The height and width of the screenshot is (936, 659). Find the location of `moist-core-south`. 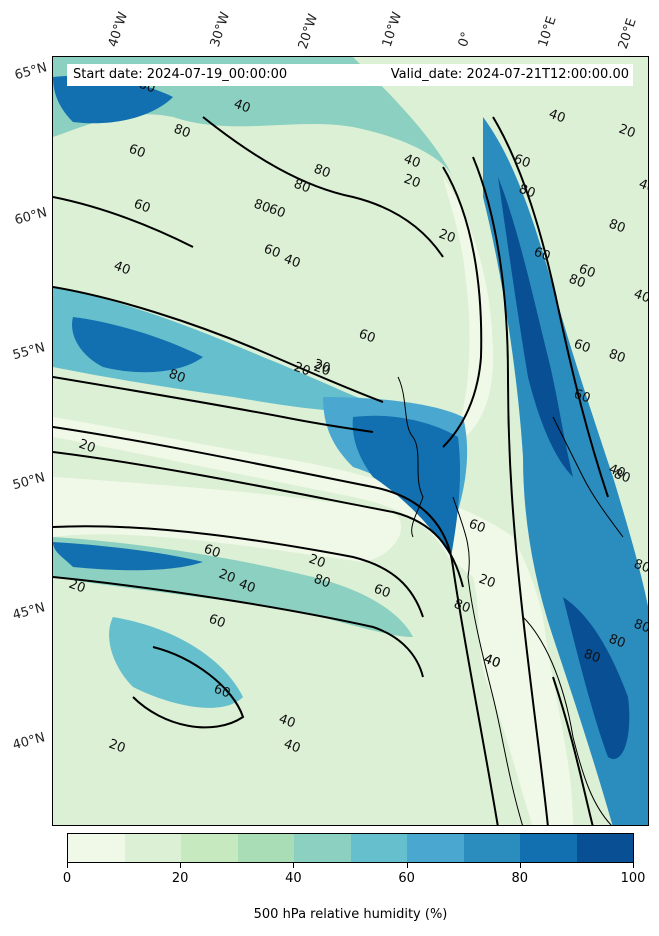

moist-core-south is located at coordinates (128, 556).